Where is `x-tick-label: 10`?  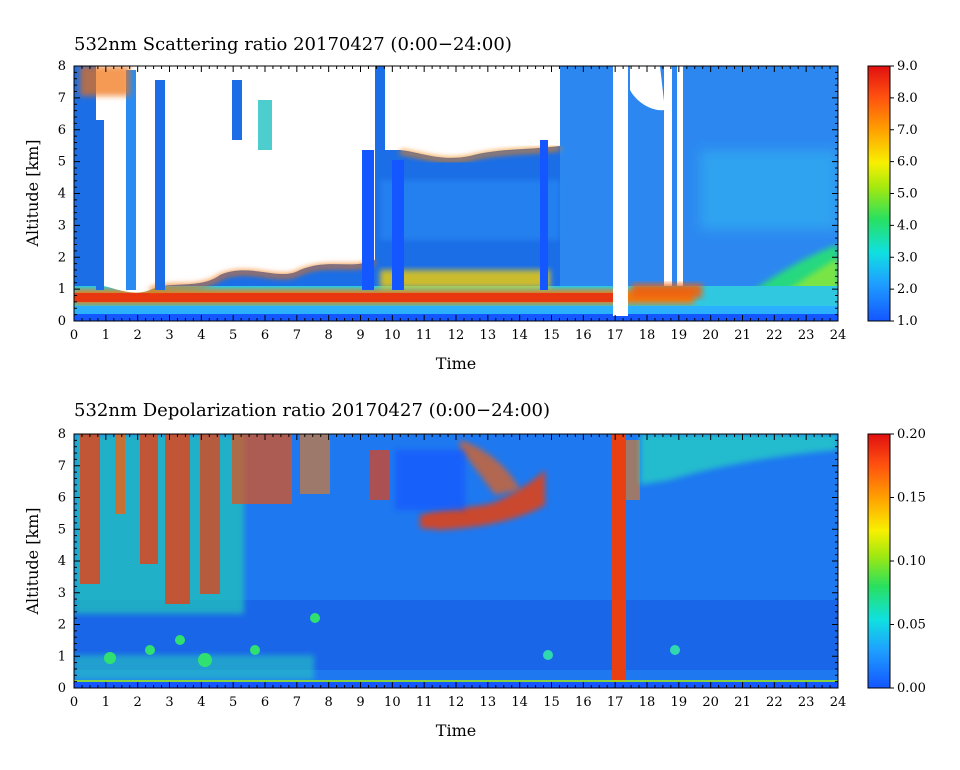 x-tick-label: 10 is located at coordinates (392, 702).